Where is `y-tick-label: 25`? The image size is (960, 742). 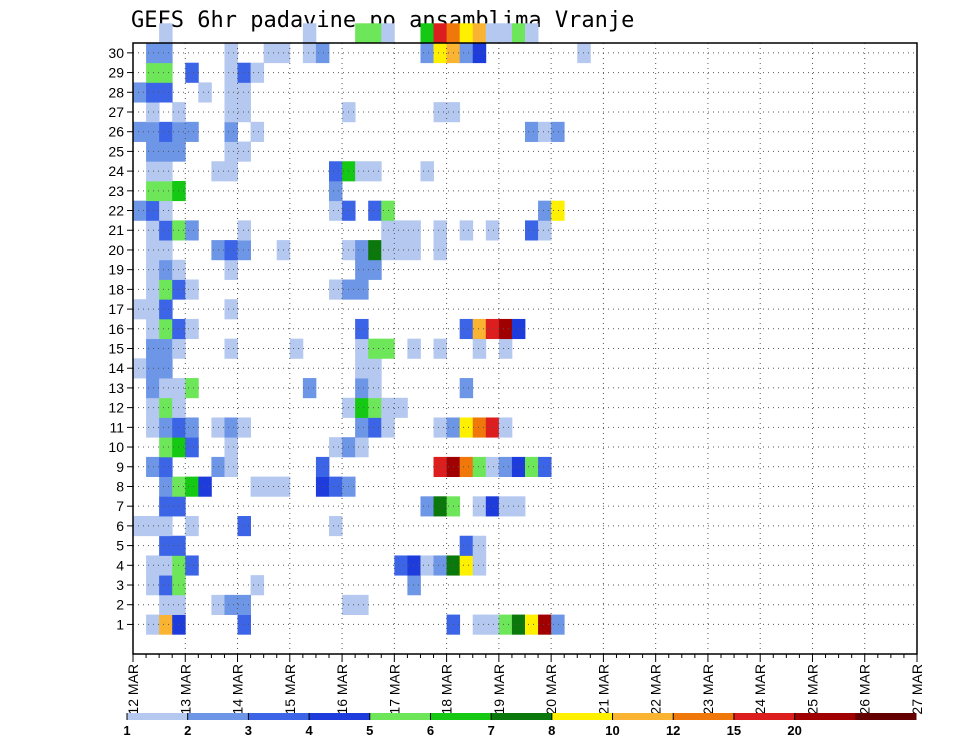
y-tick-label: 25 is located at coordinates (116, 151).